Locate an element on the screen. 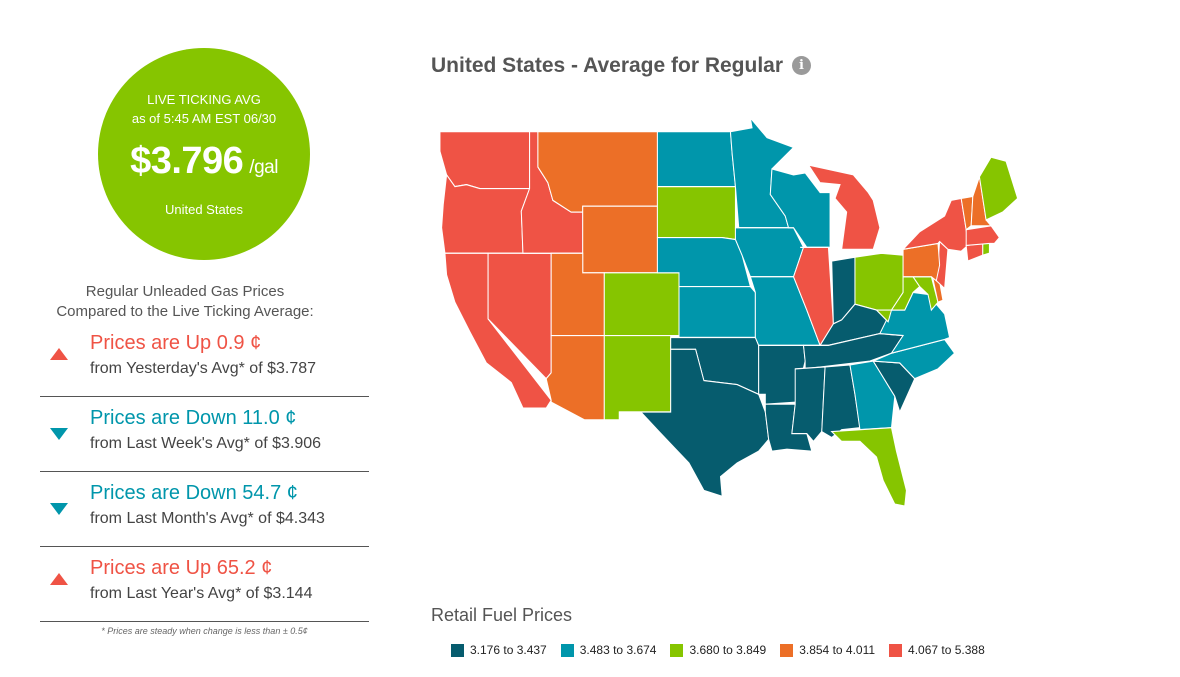 Image resolution: width=1180 pixels, height=677 pixels. comparison-detail: from Last Month's Avg* of $4.343 is located at coordinates (207, 518).